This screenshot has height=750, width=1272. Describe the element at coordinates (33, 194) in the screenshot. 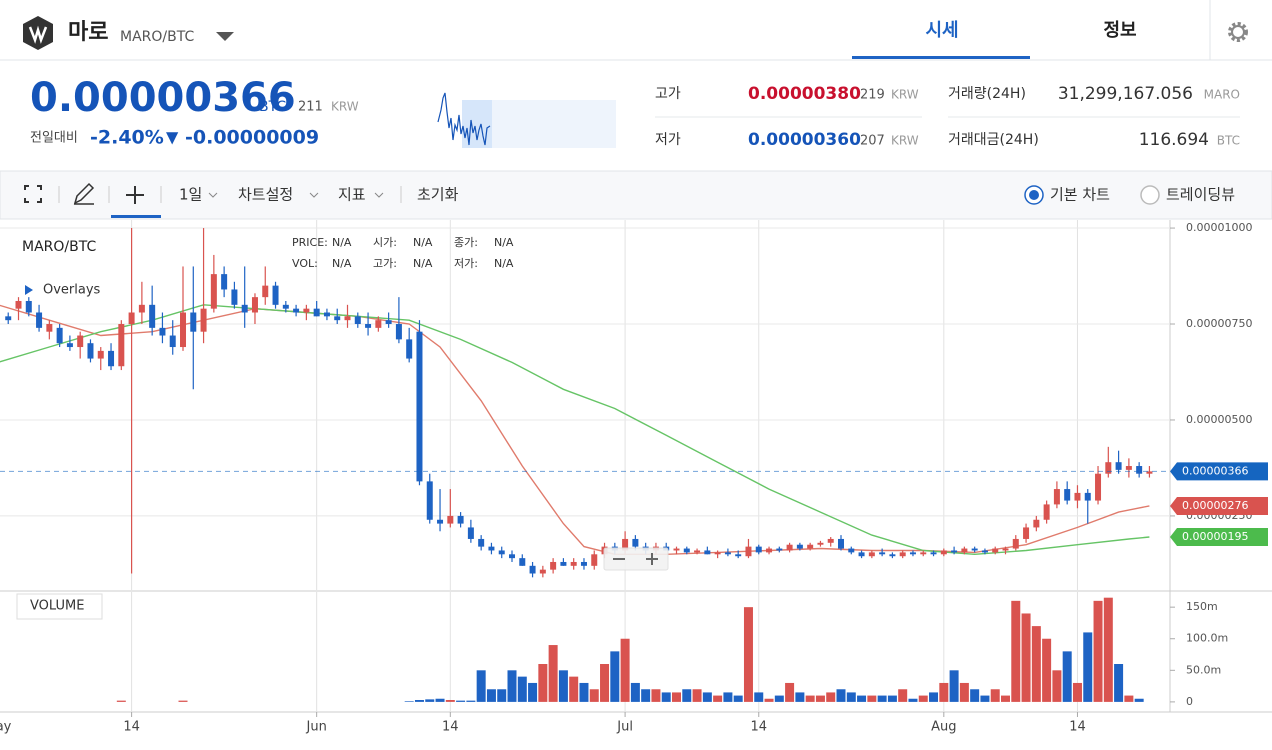

I see `fullscreen-icon` at that location.